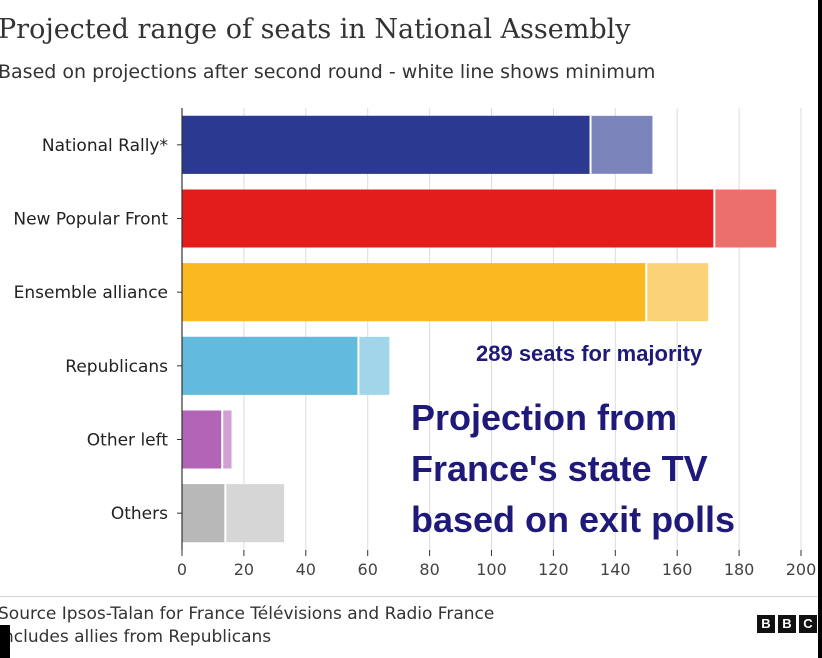 Image resolution: width=822 pixels, height=658 pixels. What do you see at coordinates (677, 569) in the screenshot?
I see `x-tick-label: 160` at bounding box center [677, 569].